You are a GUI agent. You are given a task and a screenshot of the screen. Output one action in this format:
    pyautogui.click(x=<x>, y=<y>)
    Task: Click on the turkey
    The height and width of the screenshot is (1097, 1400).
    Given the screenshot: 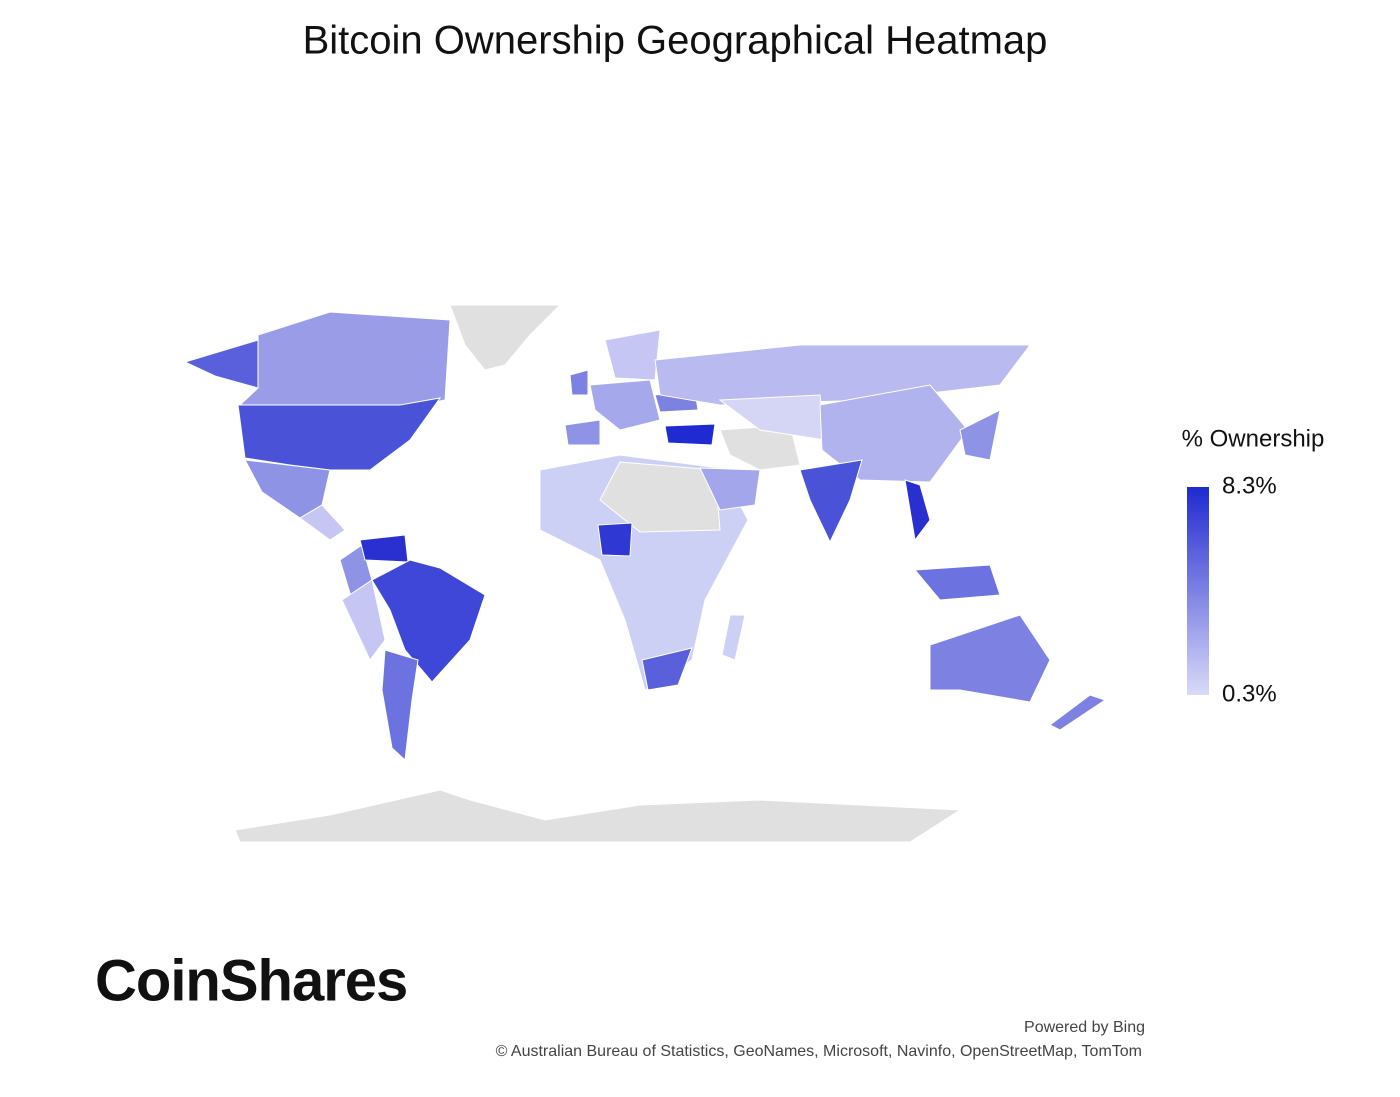 What is the action you would take?
    pyautogui.click(x=690, y=434)
    